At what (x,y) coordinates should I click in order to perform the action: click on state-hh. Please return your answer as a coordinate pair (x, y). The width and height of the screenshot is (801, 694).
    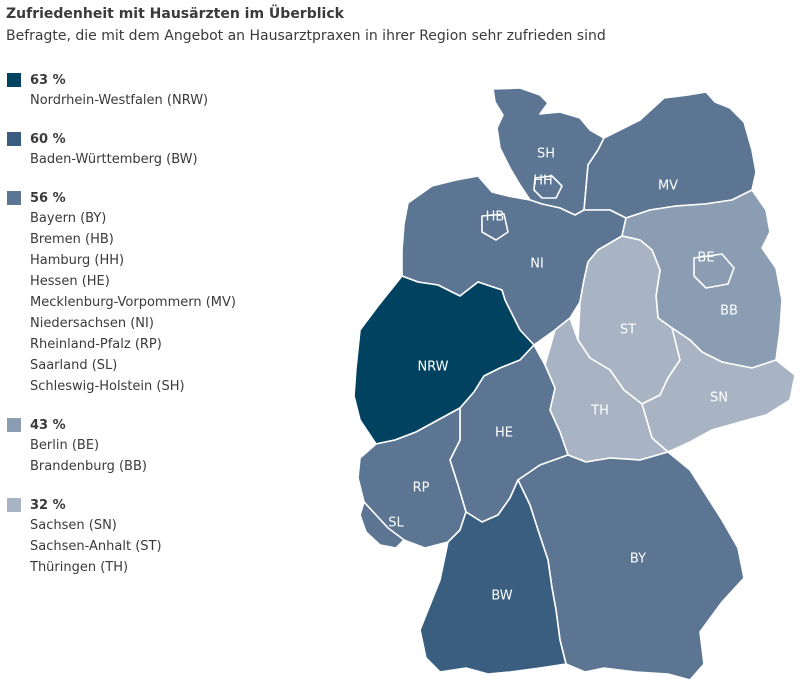
    Looking at the image, I should click on (548, 187).